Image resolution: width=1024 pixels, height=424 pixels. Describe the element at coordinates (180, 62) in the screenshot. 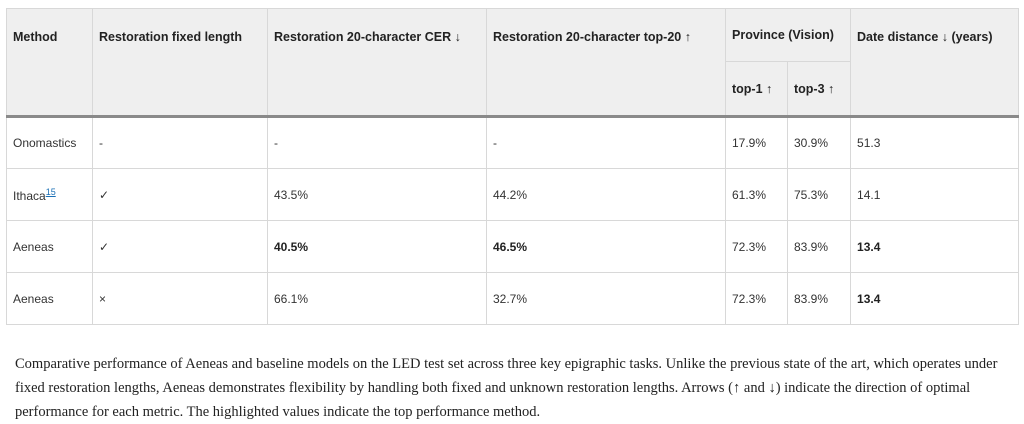

I see `header-fixed-length: Restoration fixed length` at that location.